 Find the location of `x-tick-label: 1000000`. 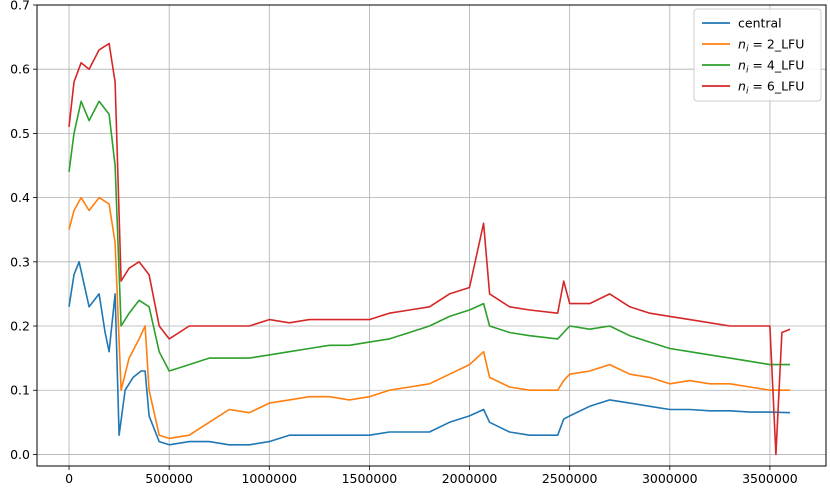

x-tick-label: 1000000 is located at coordinates (269, 478).